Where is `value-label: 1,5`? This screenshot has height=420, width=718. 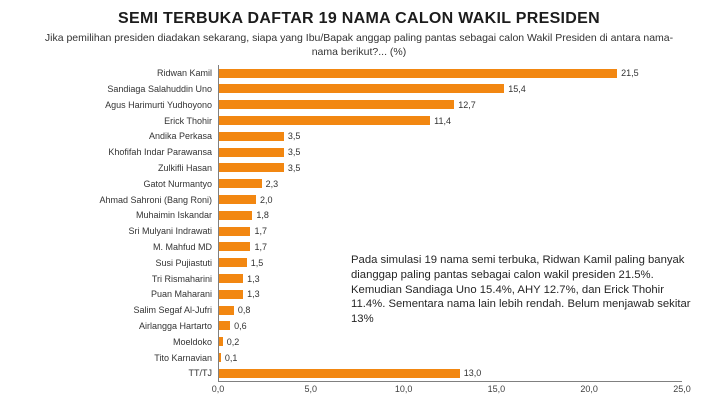 value-label: 1,5 is located at coordinates (257, 262).